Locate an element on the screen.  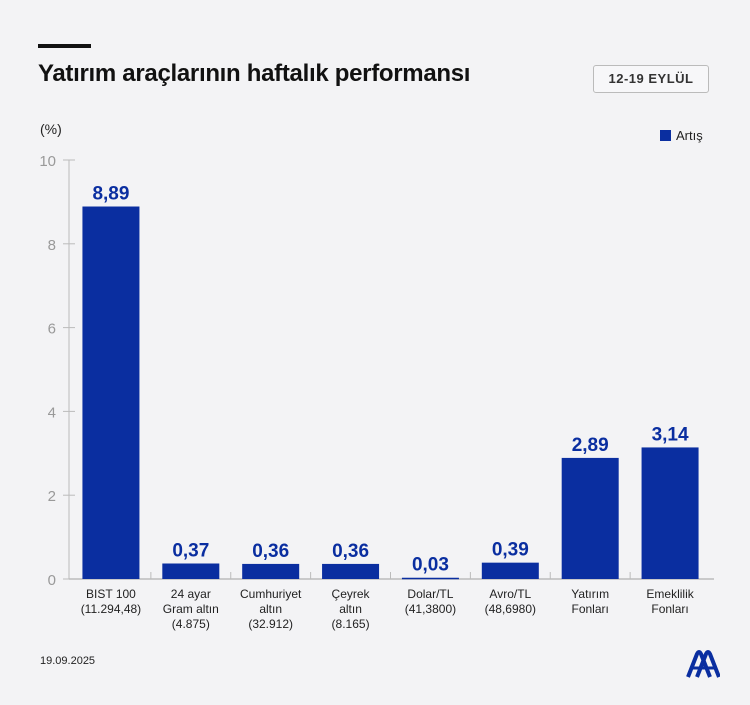
x-category-label: 24 ayar is located at coordinates (191, 594).